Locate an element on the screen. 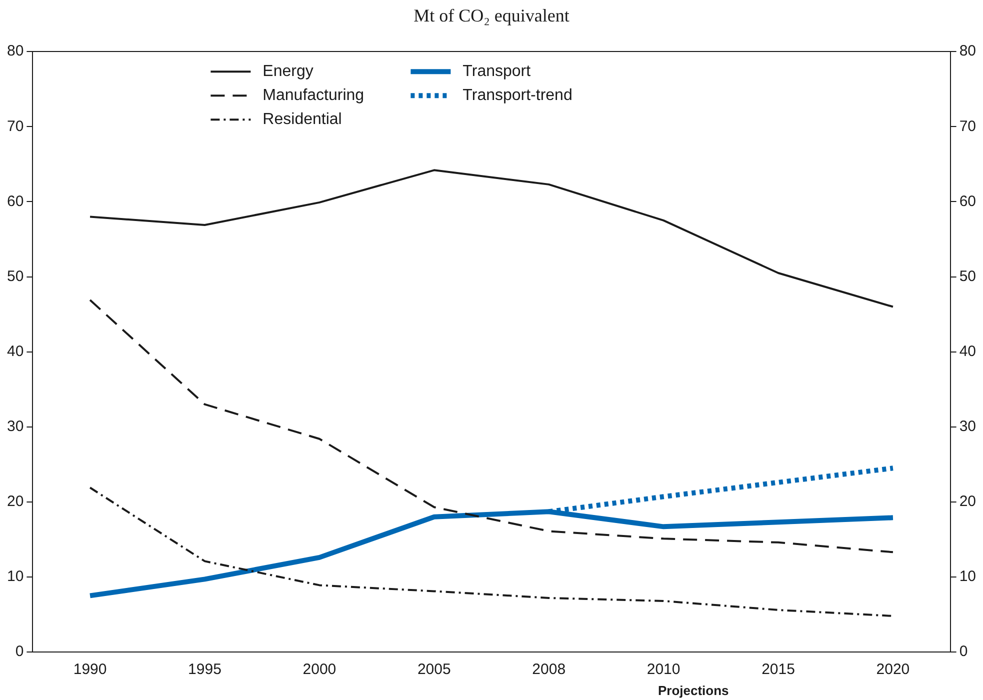 The width and height of the screenshot is (983, 700). y-tick-label: 40 is located at coordinates (15, 351).